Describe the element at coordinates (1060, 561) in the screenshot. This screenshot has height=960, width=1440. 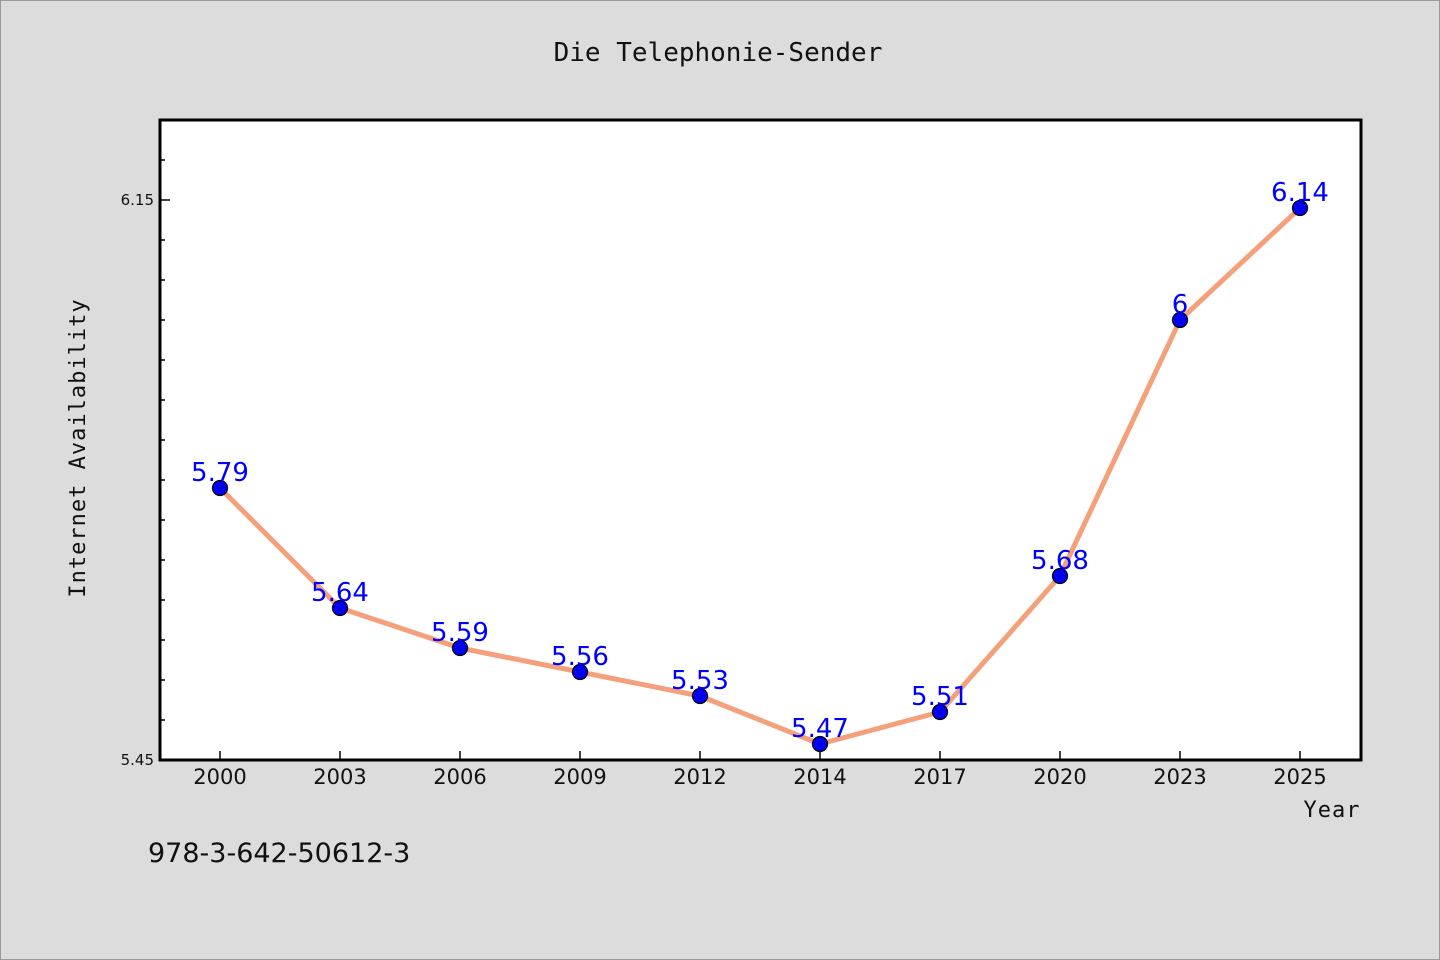
I see `data-point-label: 5.68` at that location.